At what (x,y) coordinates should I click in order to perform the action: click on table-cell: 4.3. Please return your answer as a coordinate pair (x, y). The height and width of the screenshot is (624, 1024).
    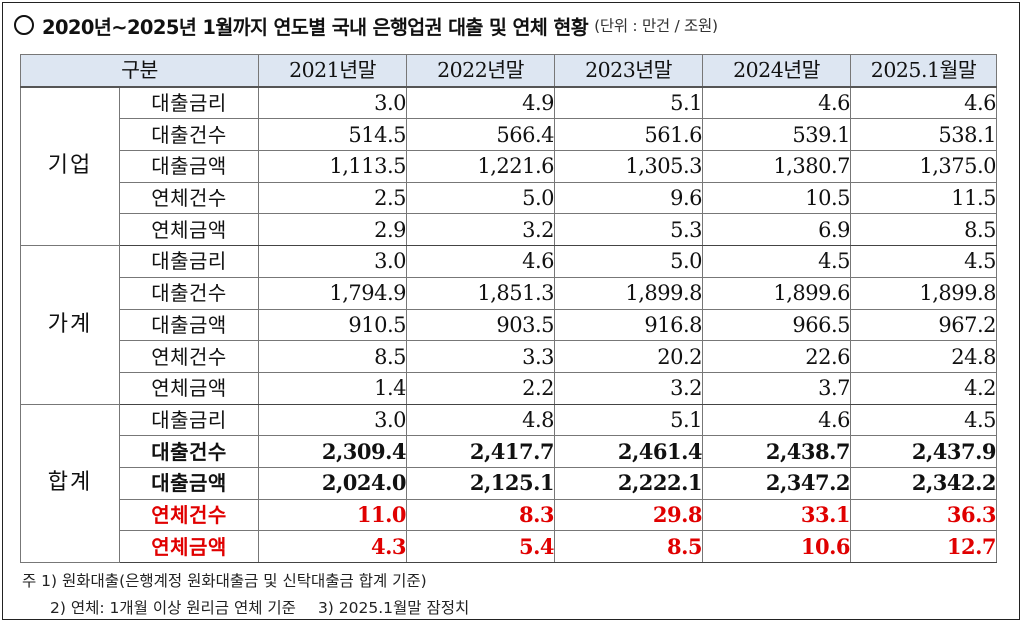
    Looking at the image, I should click on (333, 546).